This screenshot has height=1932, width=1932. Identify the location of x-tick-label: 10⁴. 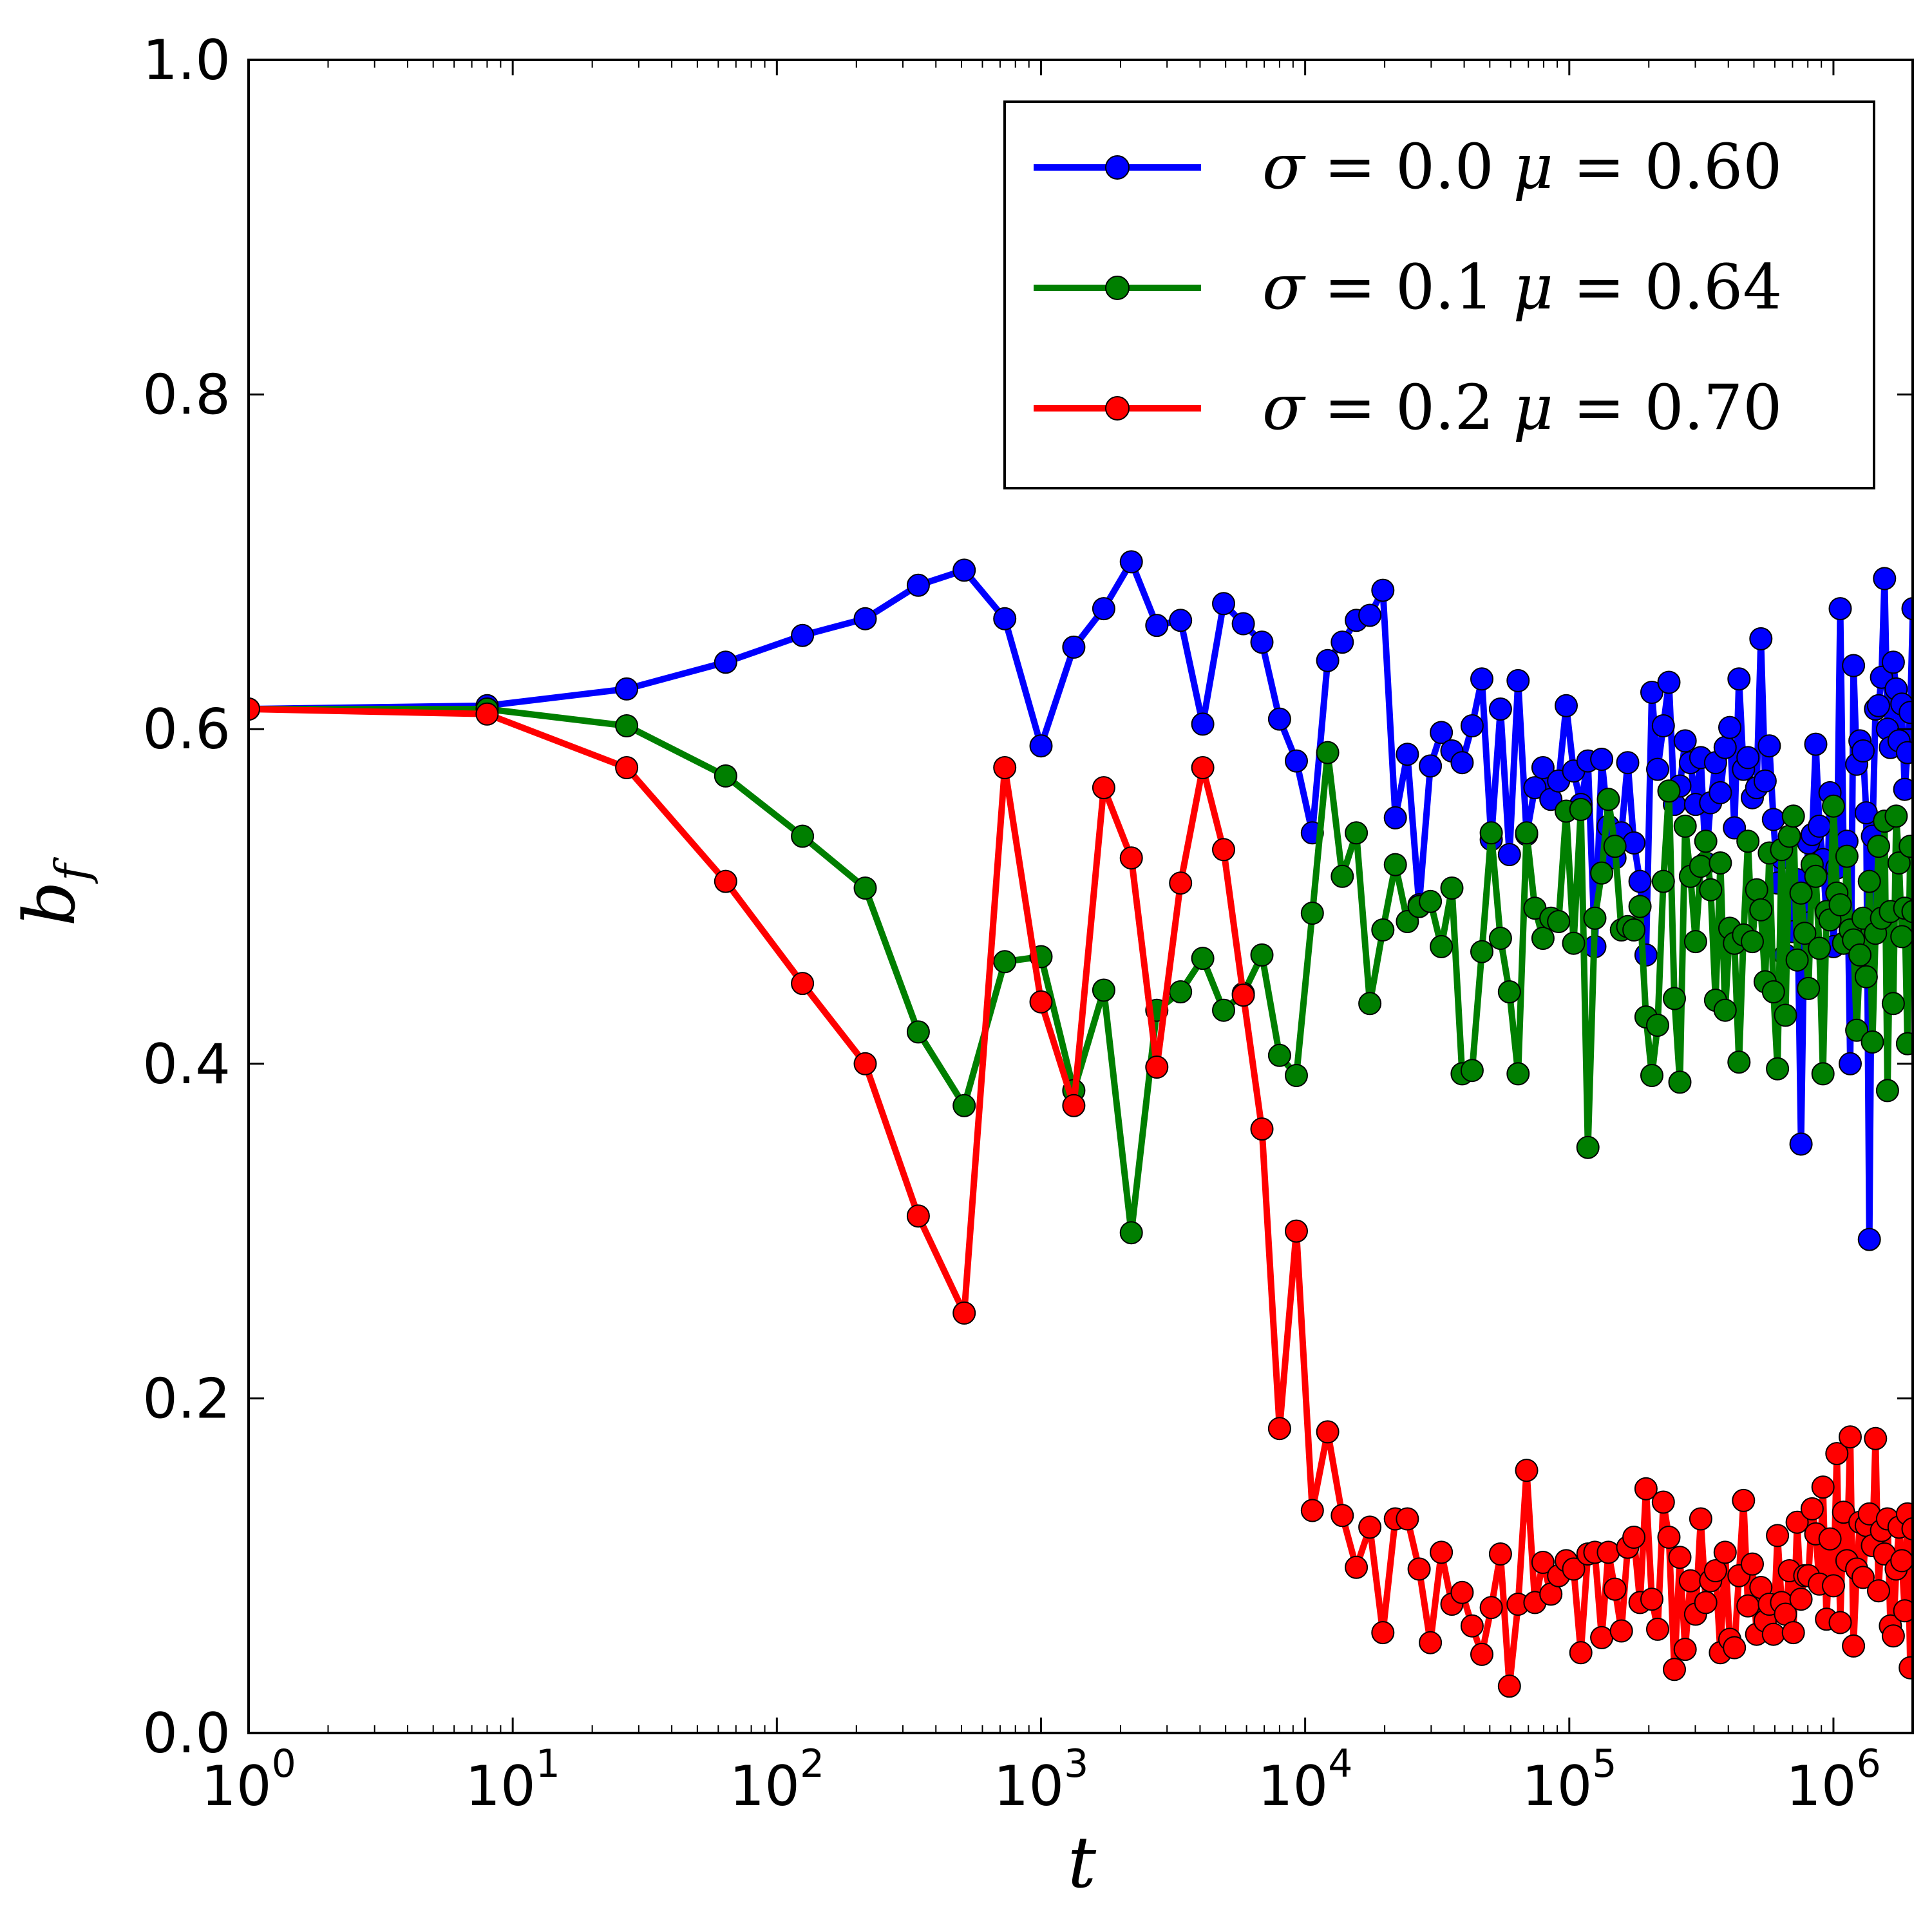
(1305, 1780).